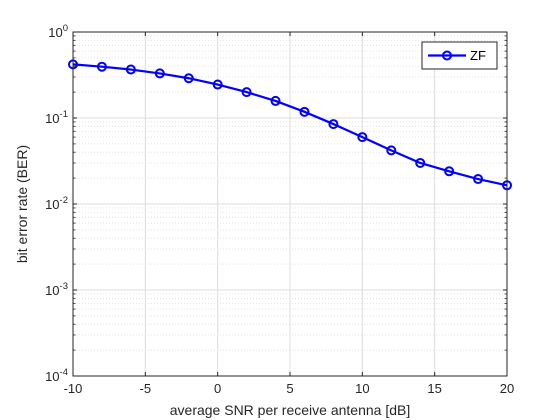  I want to click on x-tick-label: 20, so click(507, 388).